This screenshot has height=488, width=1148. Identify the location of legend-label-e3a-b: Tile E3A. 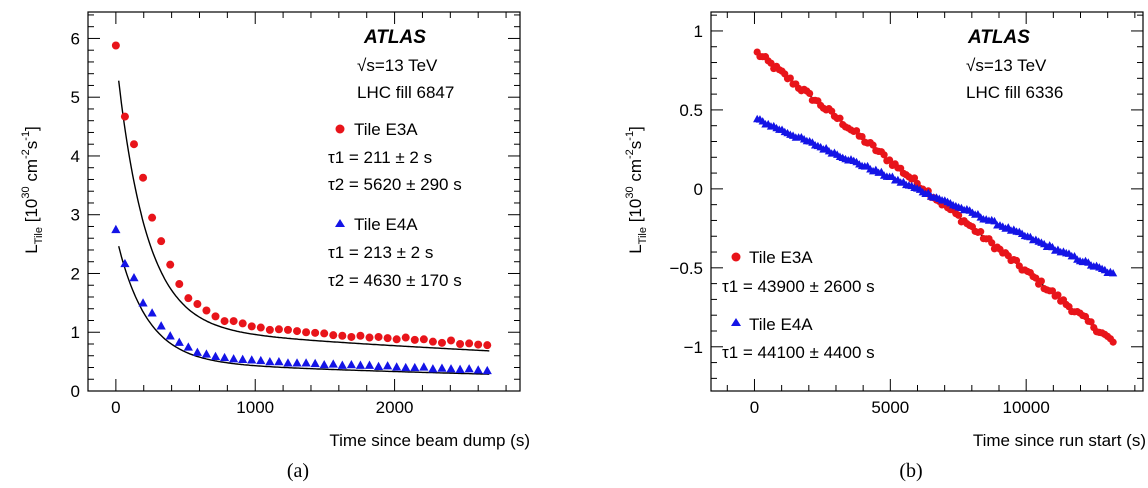
(781, 257).